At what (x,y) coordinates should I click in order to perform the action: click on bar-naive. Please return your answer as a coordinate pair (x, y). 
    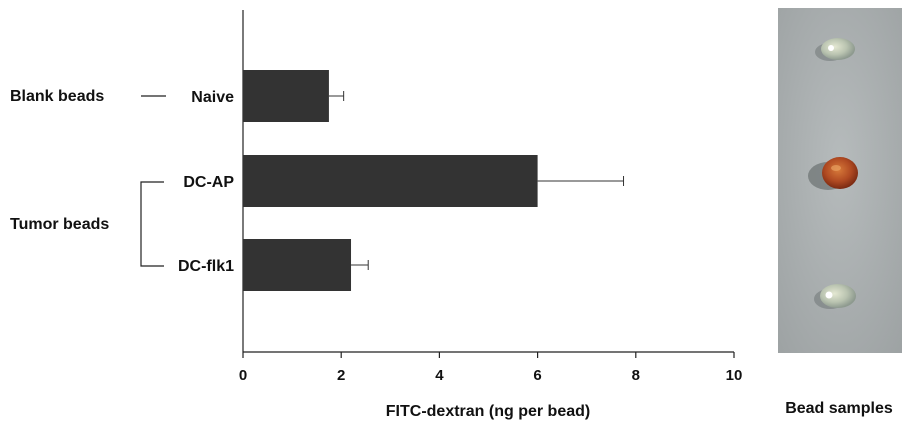
    Looking at the image, I should click on (286, 96).